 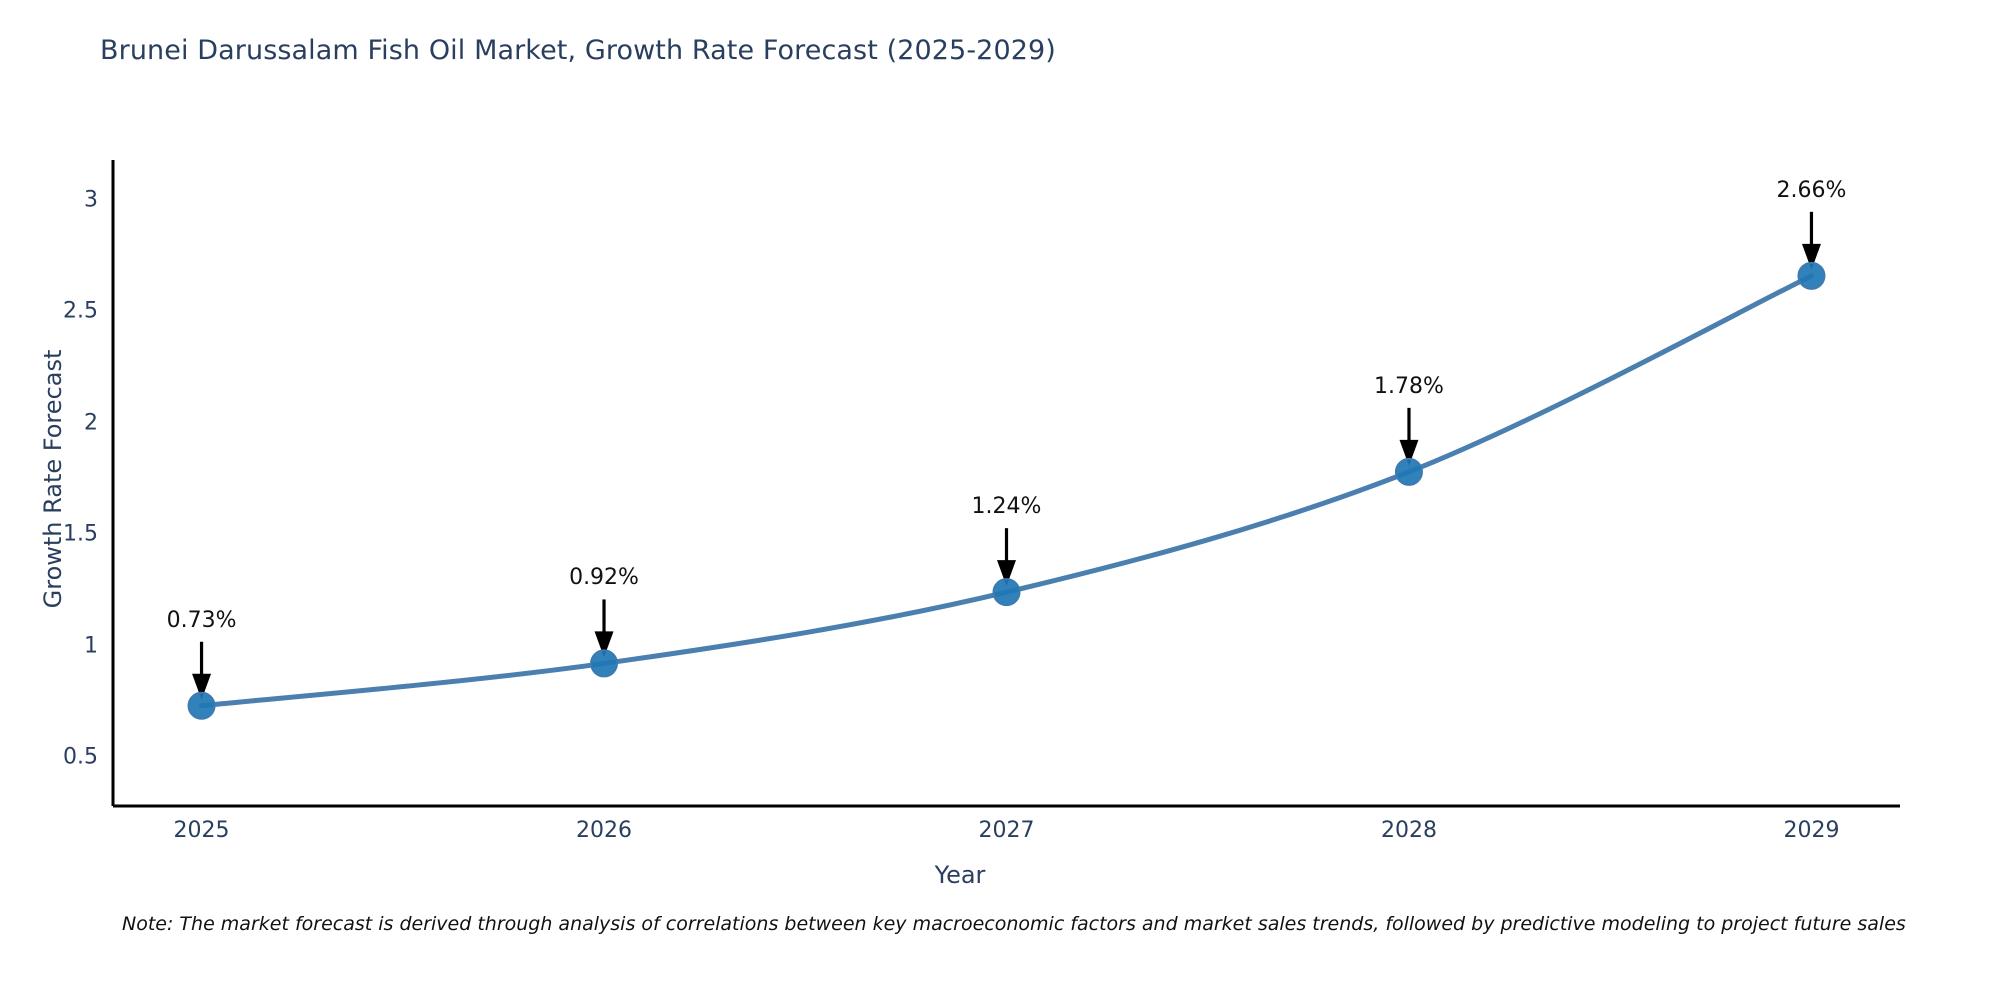 What do you see at coordinates (53, 479) in the screenshot?
I see `y-axis-title: Growth Rate Forecast` at bounding box center [53, 479].